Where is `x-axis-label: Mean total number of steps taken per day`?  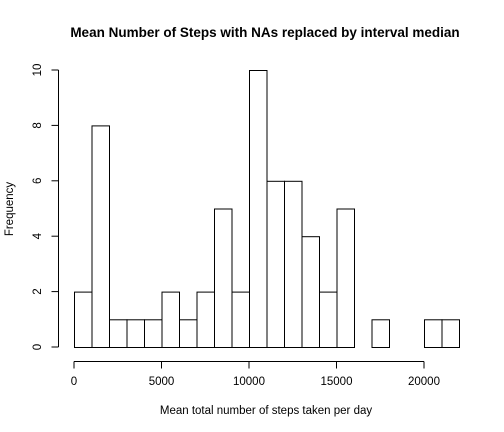 x-axis-label: Mean total number of steps taken per day is located at coordinates (266, 411).